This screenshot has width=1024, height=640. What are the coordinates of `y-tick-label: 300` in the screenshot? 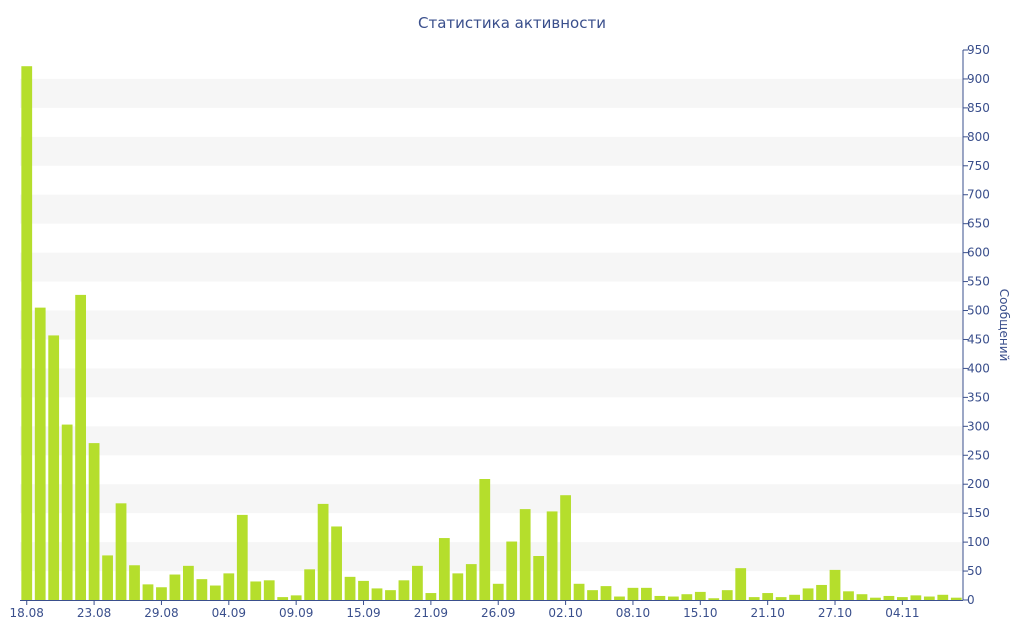 It's located at (978, 426).